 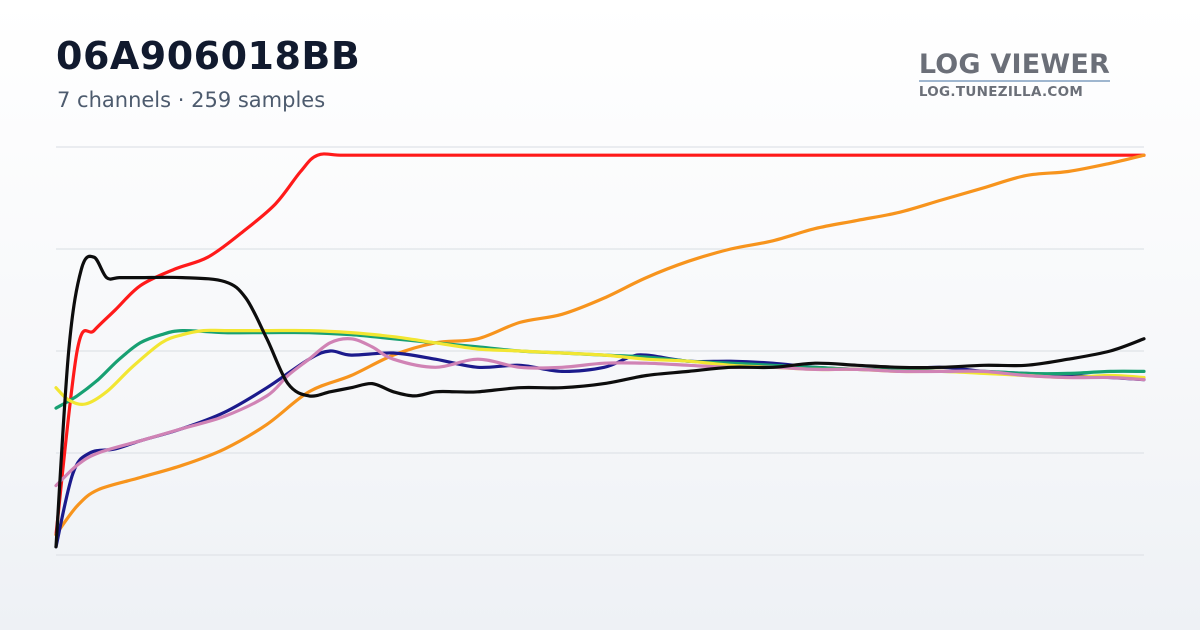 I want to click on brand-name: LOG VIEWER, so click(x=1014, y=65).